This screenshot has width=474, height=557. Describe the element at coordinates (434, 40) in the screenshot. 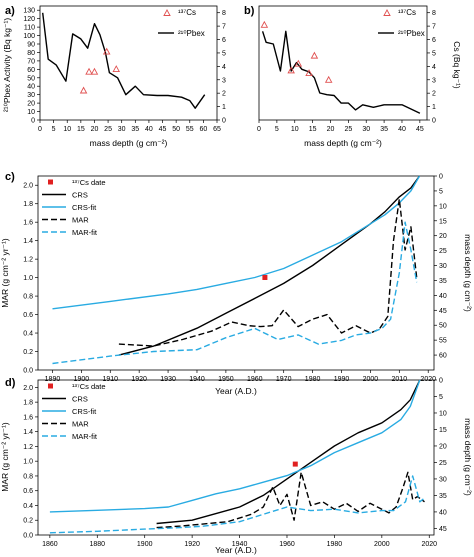

I see `y2-tick-label: 6` at that location.